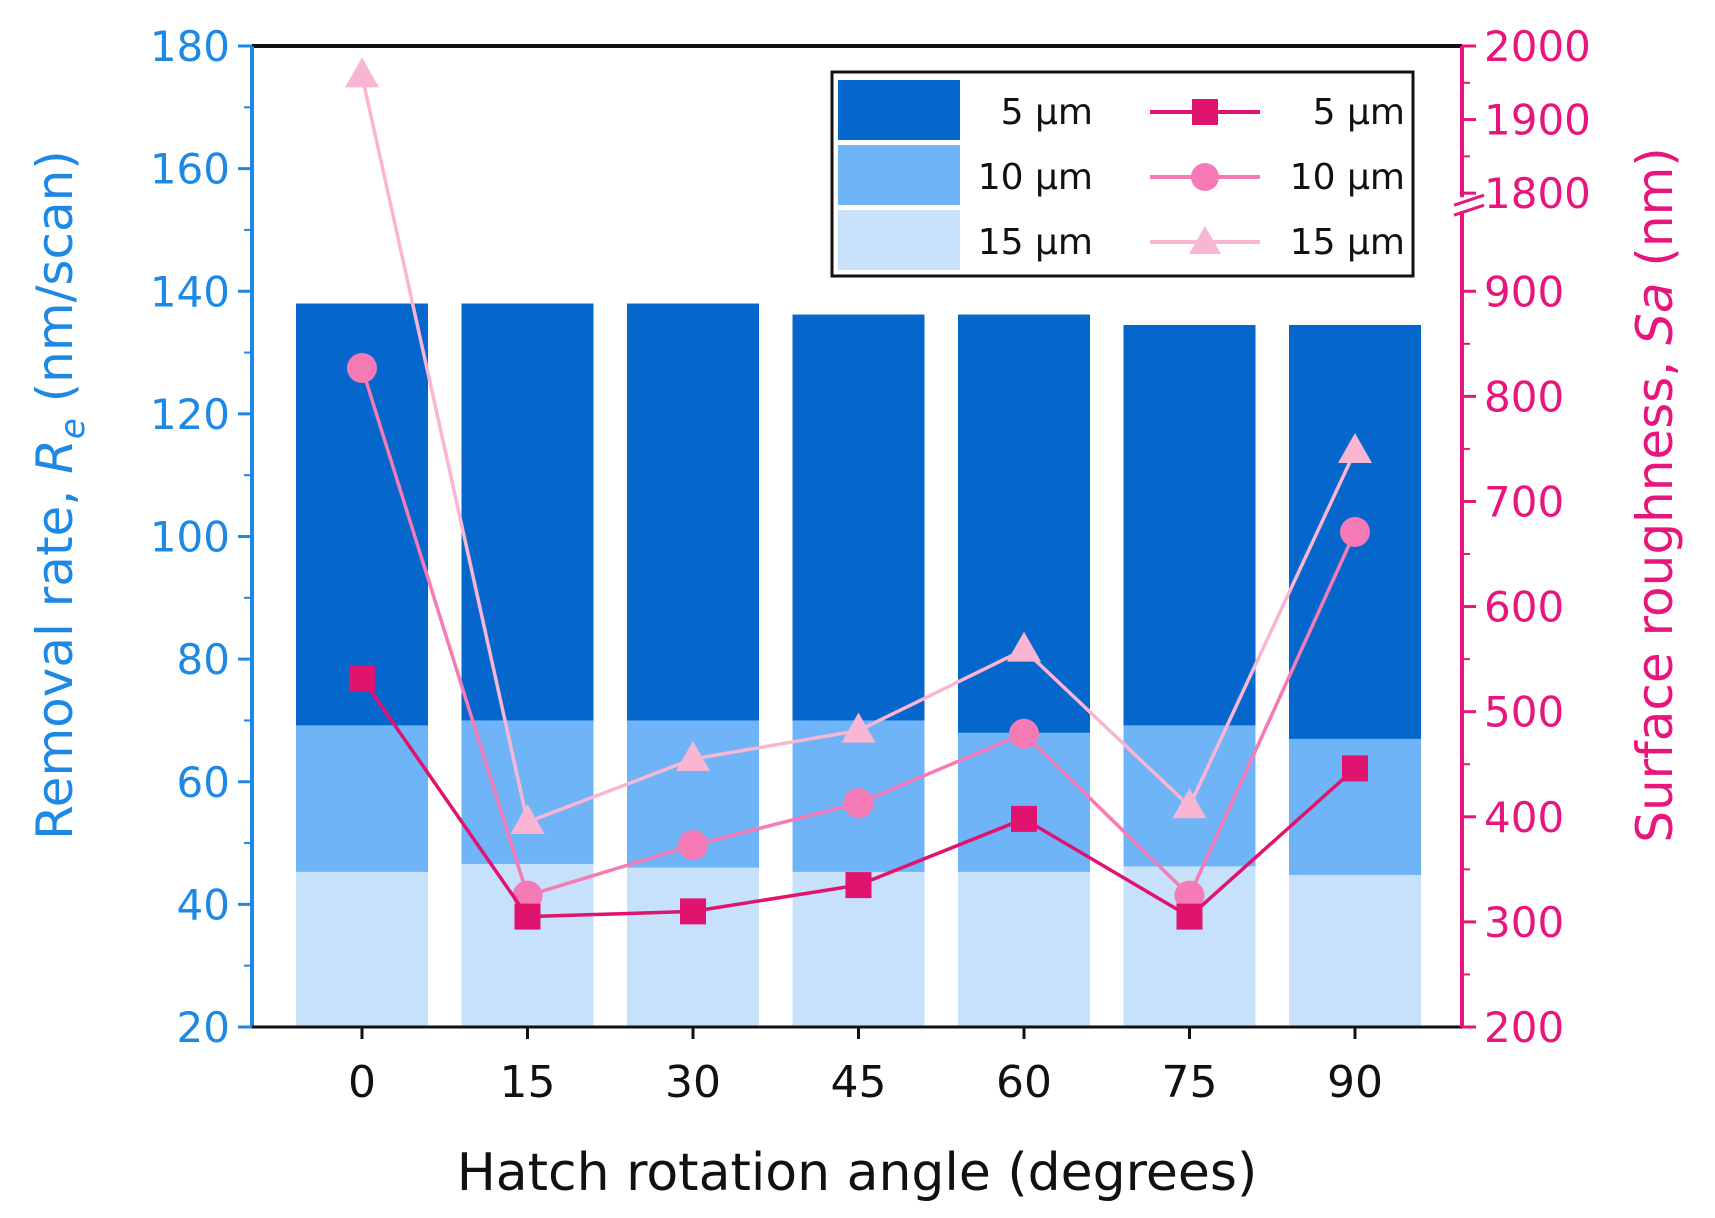  I want to click on right-tick-label: 2000, so click(1537, 46).